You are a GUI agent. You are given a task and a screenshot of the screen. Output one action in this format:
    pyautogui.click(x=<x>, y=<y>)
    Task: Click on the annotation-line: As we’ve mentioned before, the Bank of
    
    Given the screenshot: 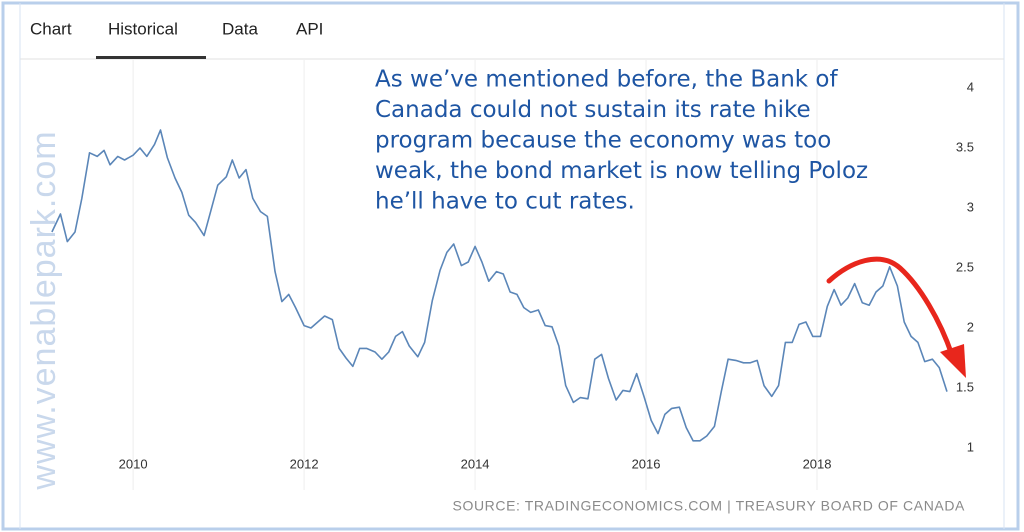 What is the action you would take?
    pyautogui.click(x=606, y=80)
    